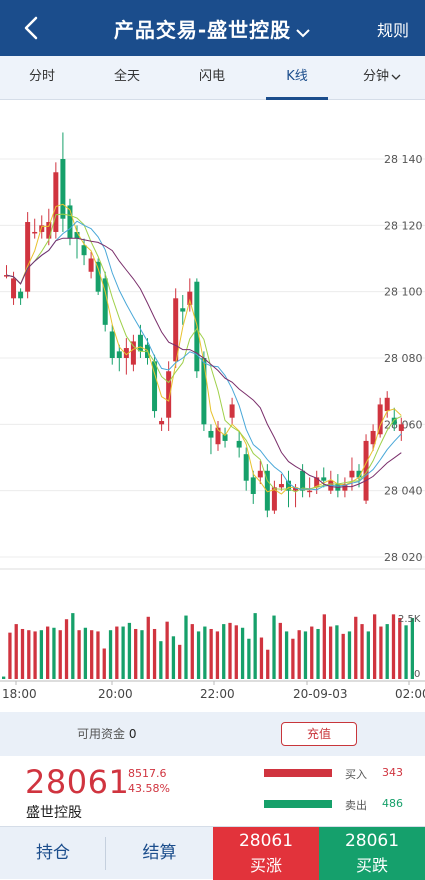 This screenshot has height=880, width=425. What do you see at coordinates (265, 865) in the screenshot?
I see `buy-up-label: 买涨` at bounding box center [265, 865].